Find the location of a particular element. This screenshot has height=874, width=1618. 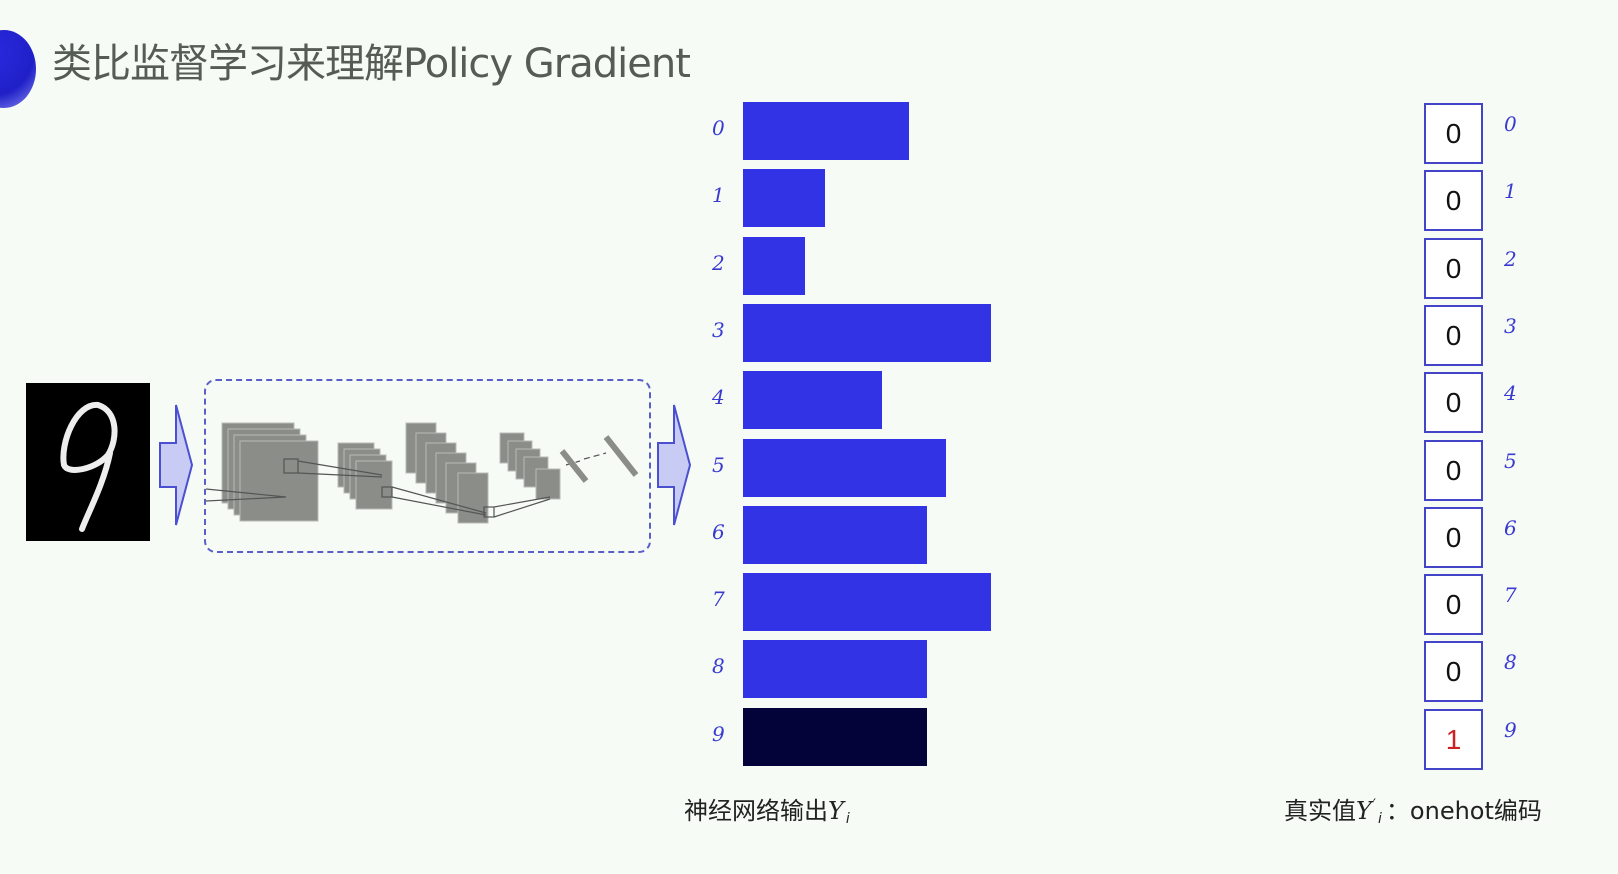

onehot-label: 0 is located at coordinates (1510, 124).